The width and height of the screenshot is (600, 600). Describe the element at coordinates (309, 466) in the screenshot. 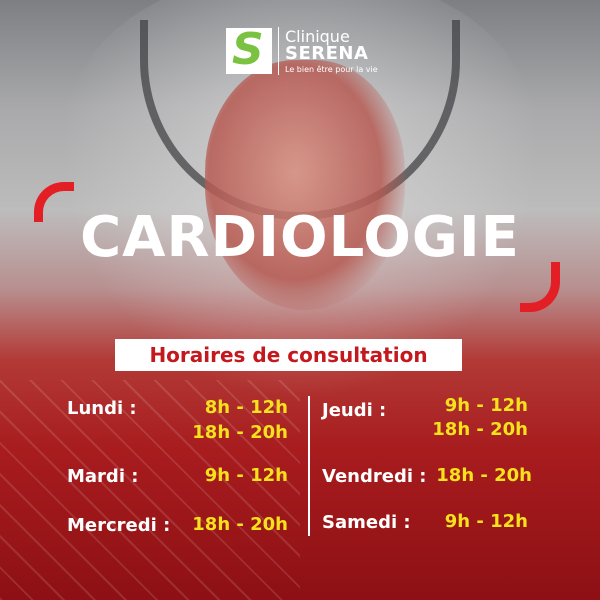

I see `column-divider` at that location.